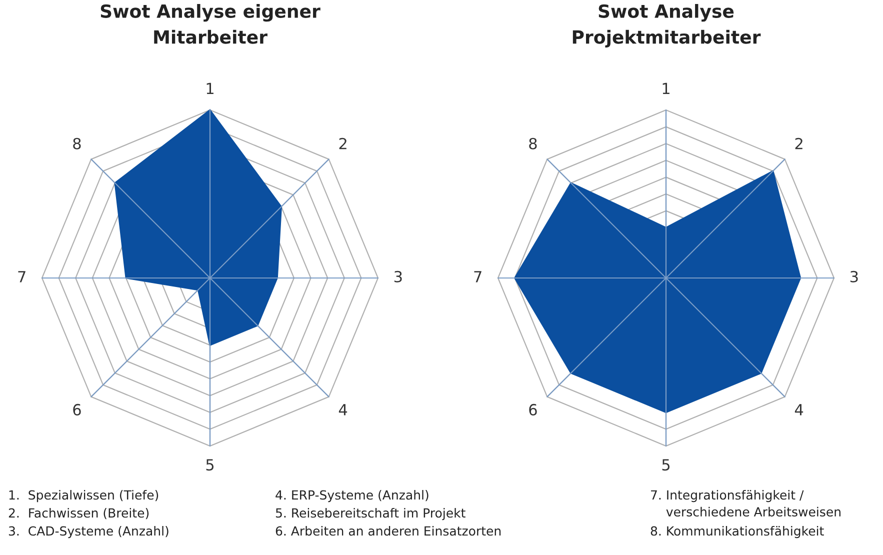 Image resolution: width=883 pixels, height=555 pixels. What do you see at coordinates (371, 514) in the screenshot?
I see `text: 5. Reisebereitschaft im Projekt` at bounding box center [371, 514].